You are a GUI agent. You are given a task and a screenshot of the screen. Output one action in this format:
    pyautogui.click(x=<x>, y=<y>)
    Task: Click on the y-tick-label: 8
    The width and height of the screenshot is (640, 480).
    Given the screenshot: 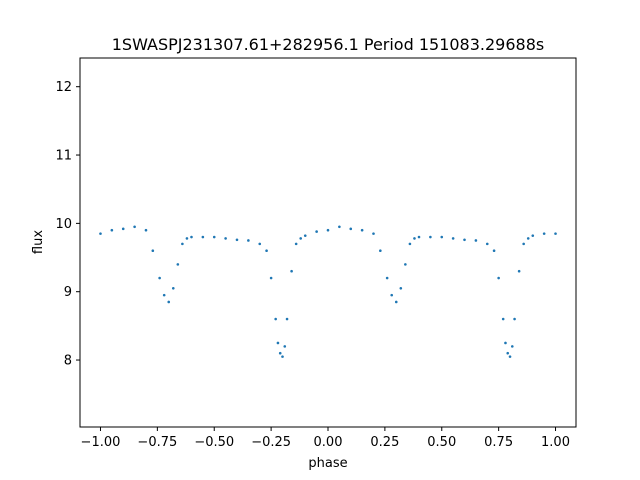 What is the action you would take?
    pyautogui.click(x=68, y=361)
    